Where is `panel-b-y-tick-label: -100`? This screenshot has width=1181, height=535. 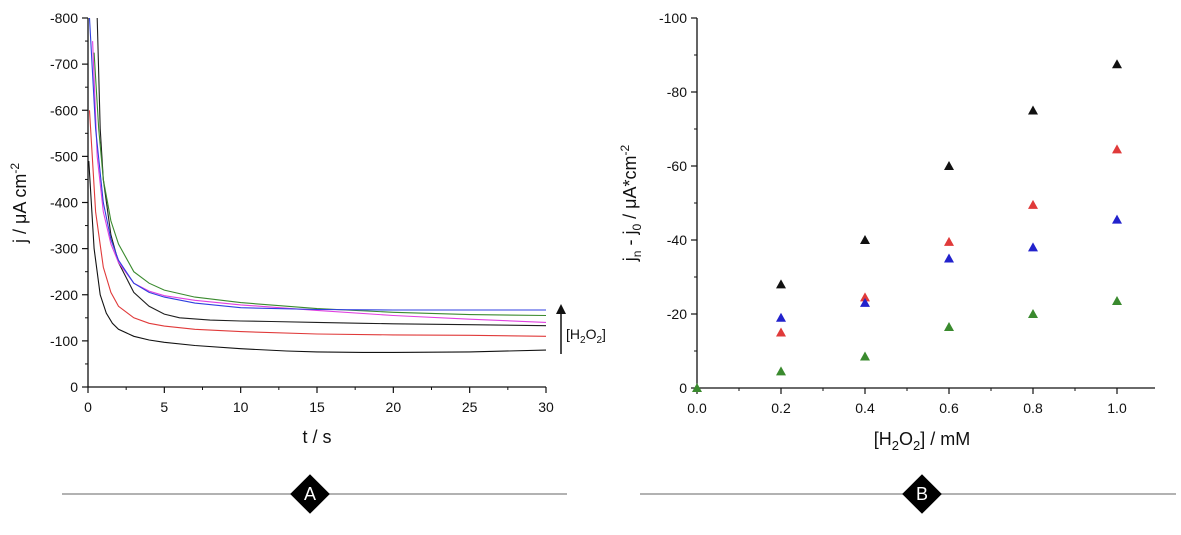 panel-b-y-tick-label: -100 is located at coordinates (673, 18).